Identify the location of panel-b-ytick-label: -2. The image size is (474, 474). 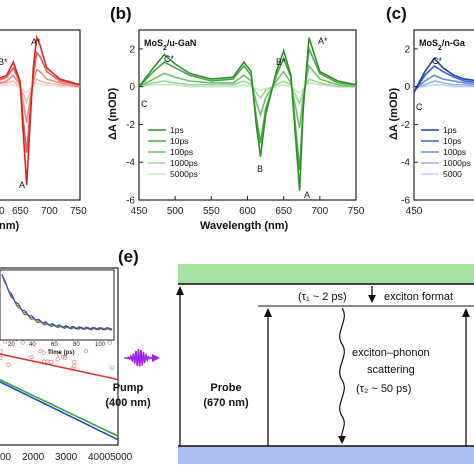
(130, 125).